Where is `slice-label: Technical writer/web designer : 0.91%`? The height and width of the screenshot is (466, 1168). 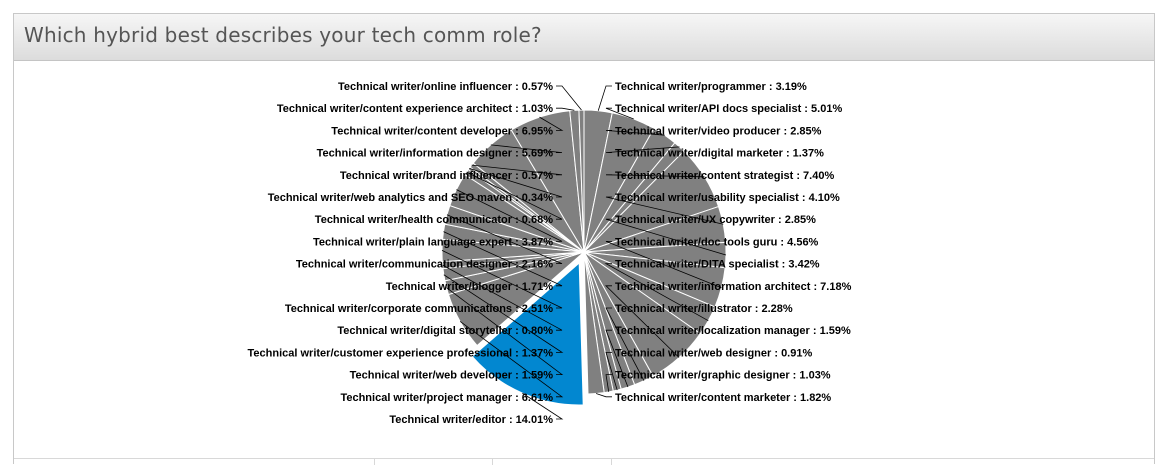 slice-label: Technical writer/web designer : 0.91% is located at coordinates (713, 353).